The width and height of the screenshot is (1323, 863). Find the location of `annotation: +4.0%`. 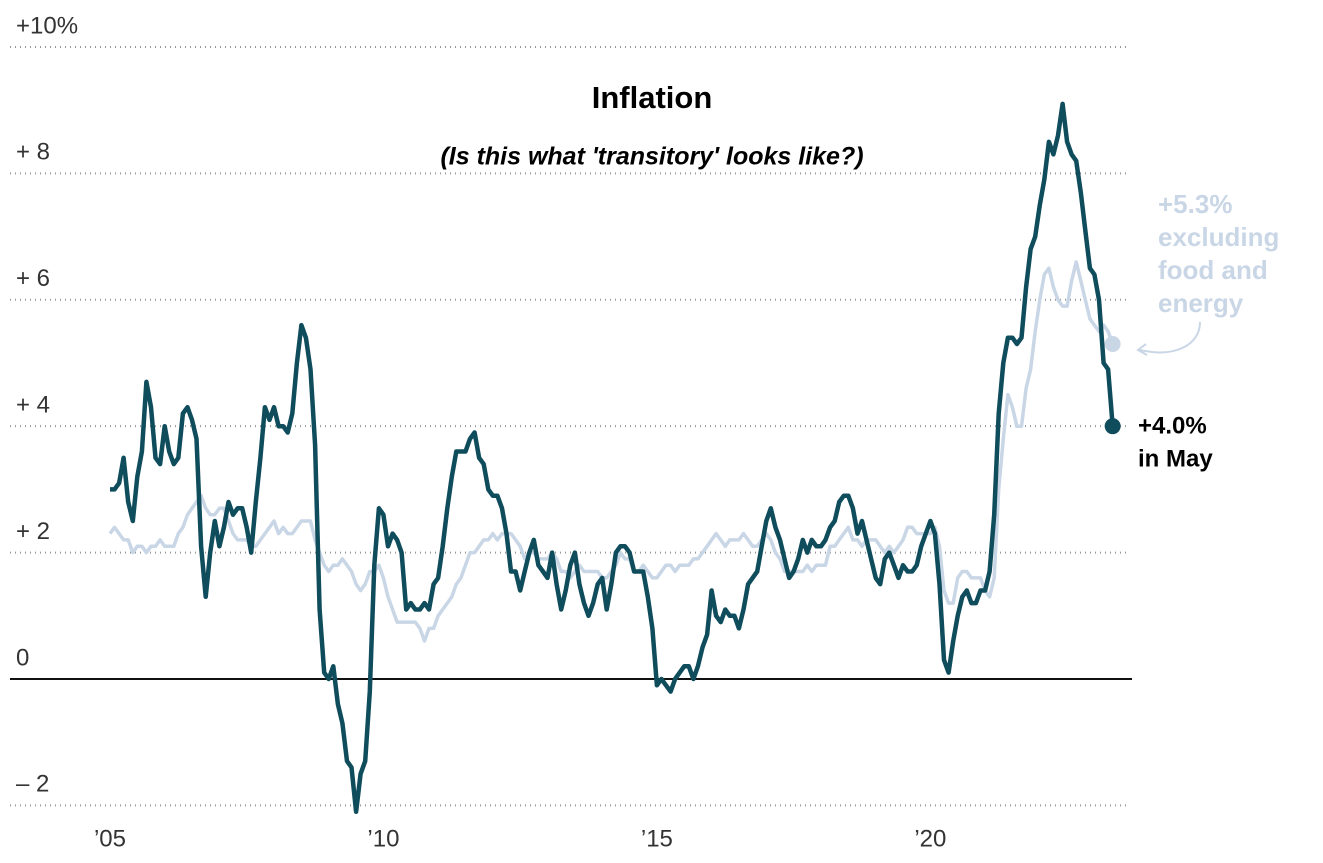

annotation: +4.0% is located at coordinates (1172, 425).